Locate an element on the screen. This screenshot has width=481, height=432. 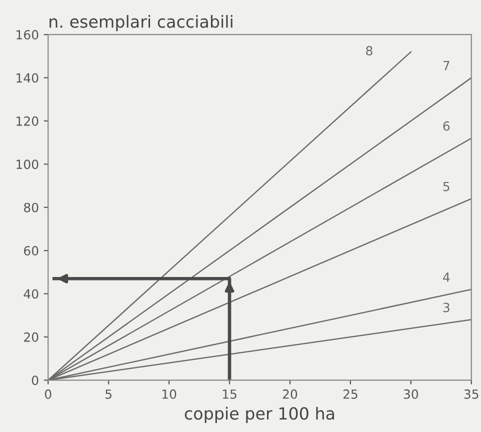
series-label: 3 is located at coordinates (446, 307).